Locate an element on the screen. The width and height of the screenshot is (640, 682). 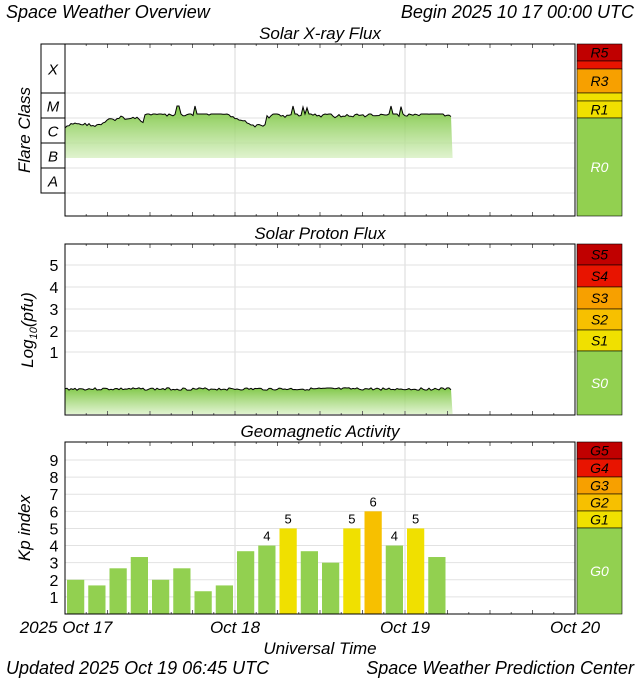
updated-timestamp: Updated 2025 Oct 19 06:45 UTC is located at coordinates (138, 668).